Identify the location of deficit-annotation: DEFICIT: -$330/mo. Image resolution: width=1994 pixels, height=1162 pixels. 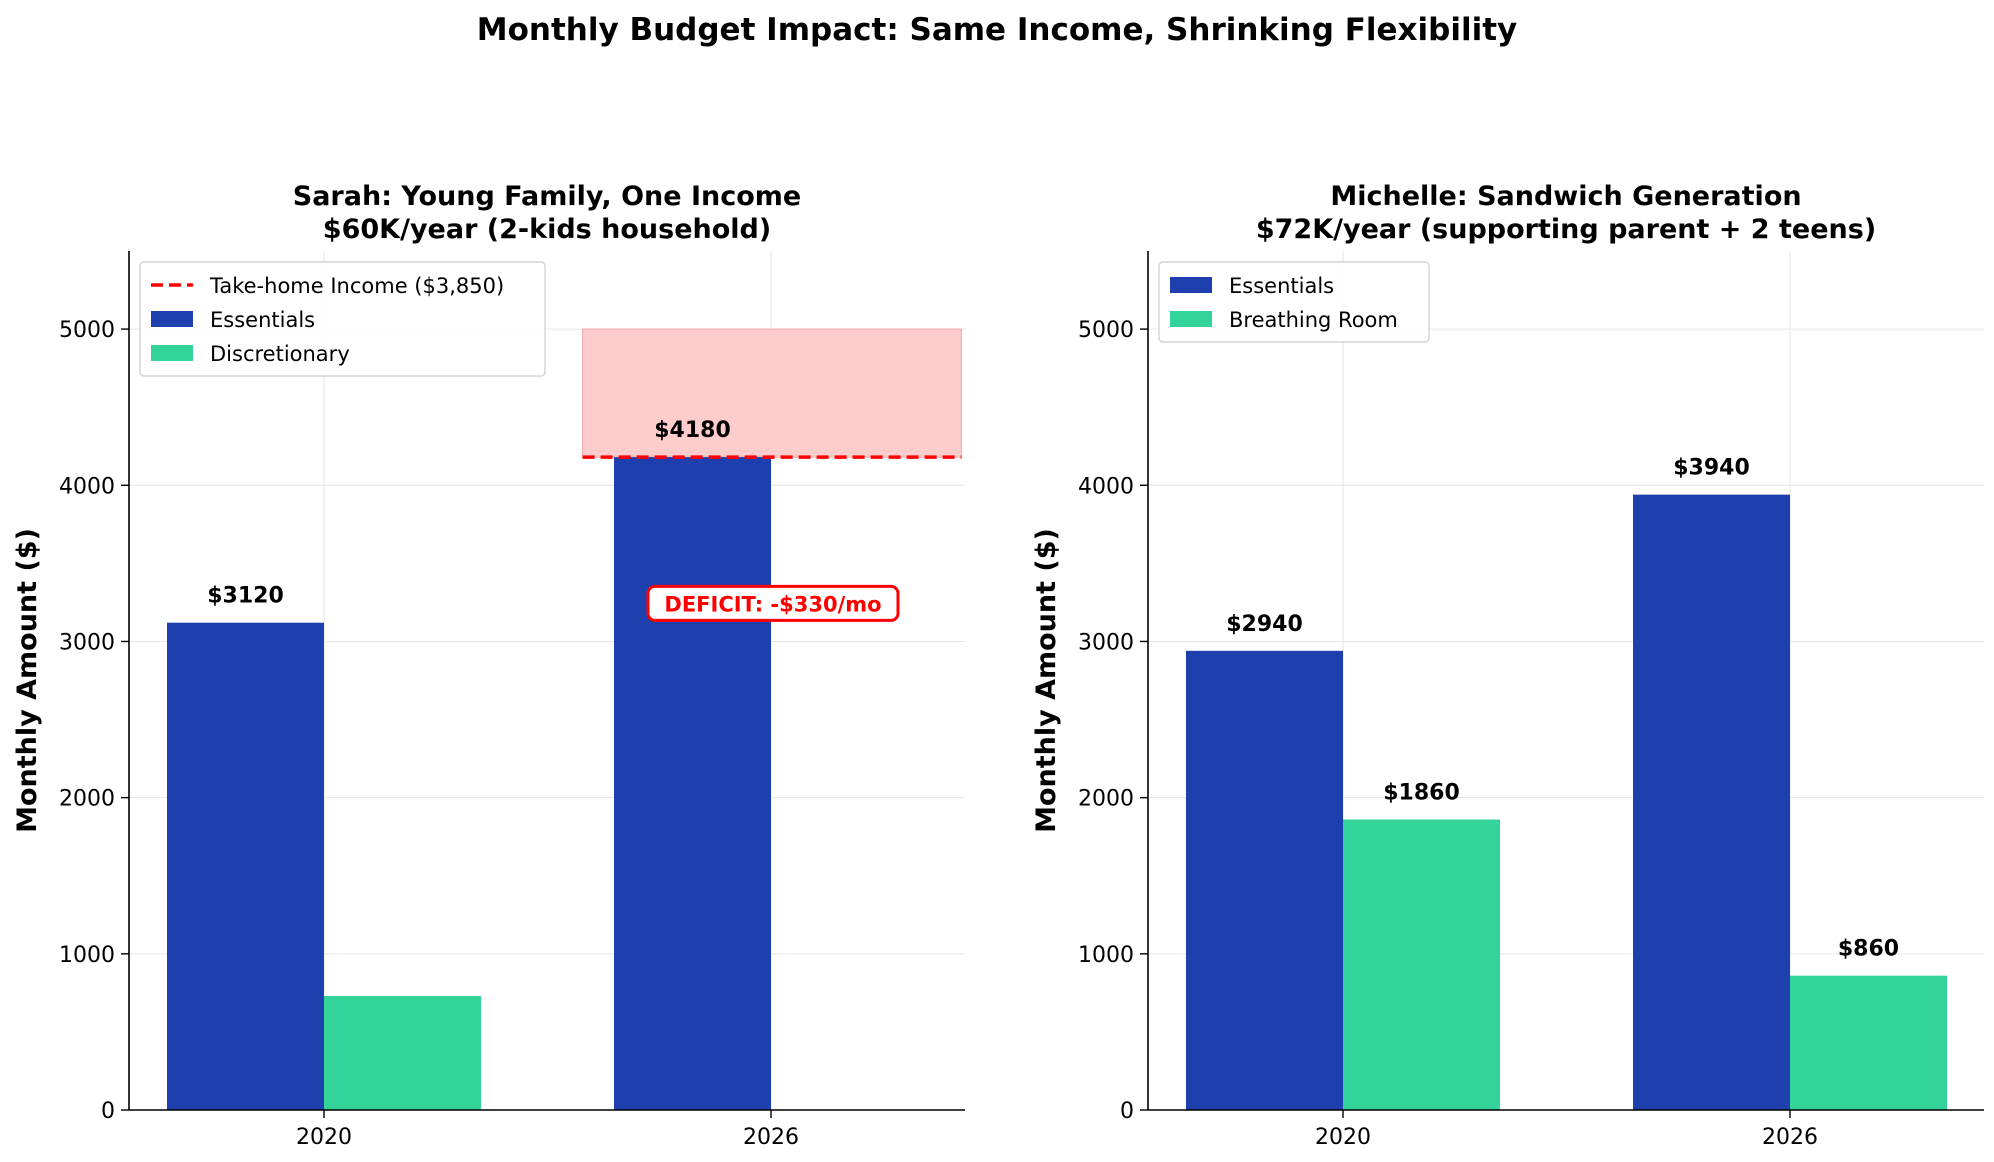
(772, 604).